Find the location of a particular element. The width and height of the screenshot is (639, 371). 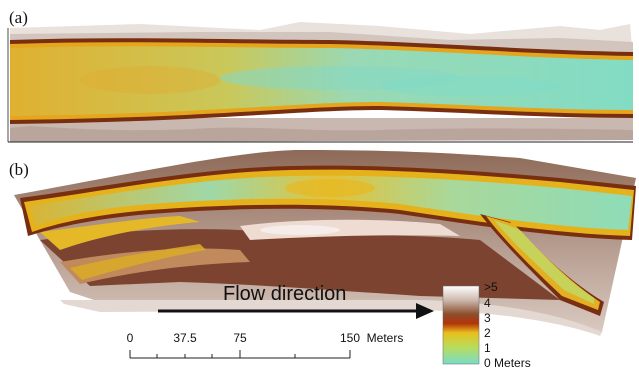

panel-a-label: (a) is located at coordinates (18, 17).